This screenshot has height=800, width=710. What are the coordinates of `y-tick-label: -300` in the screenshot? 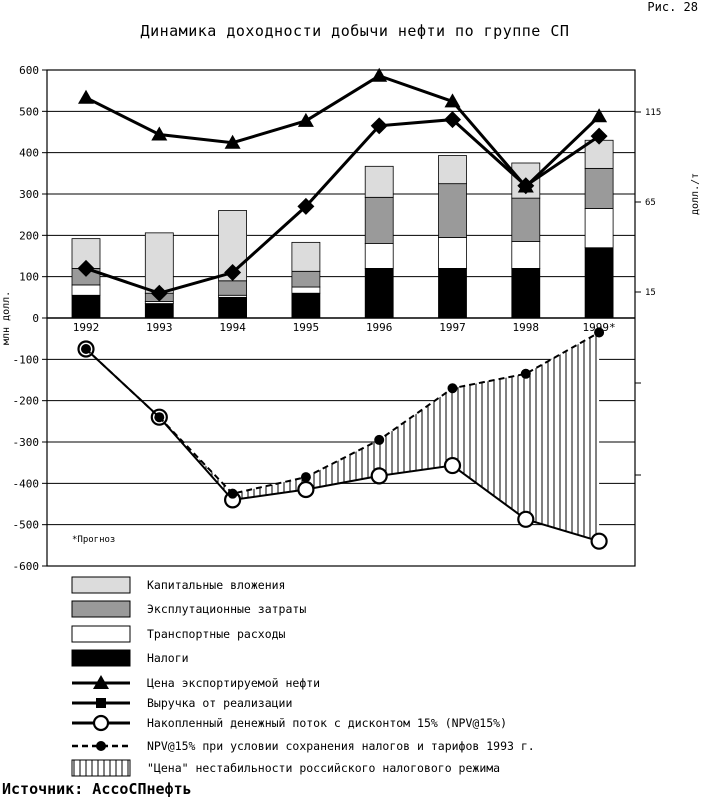 It's located at (26, 442).